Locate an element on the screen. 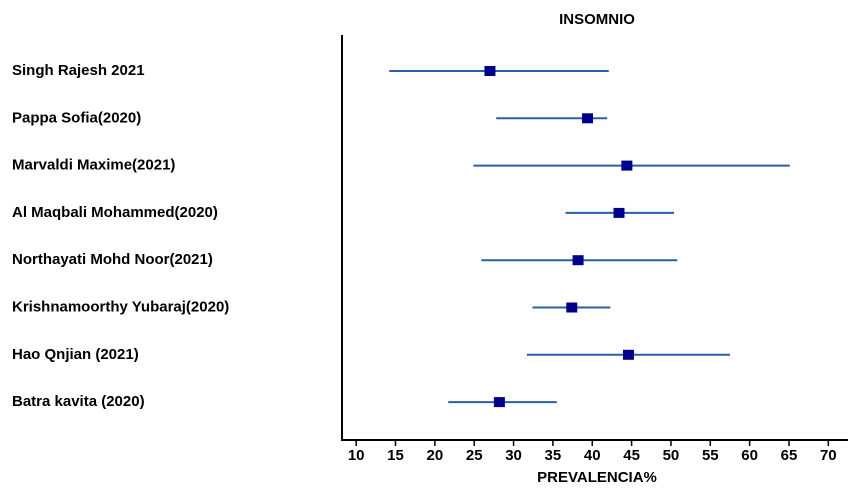  study-label: Batra kavita (2020) is located at coordinates (78, 401).